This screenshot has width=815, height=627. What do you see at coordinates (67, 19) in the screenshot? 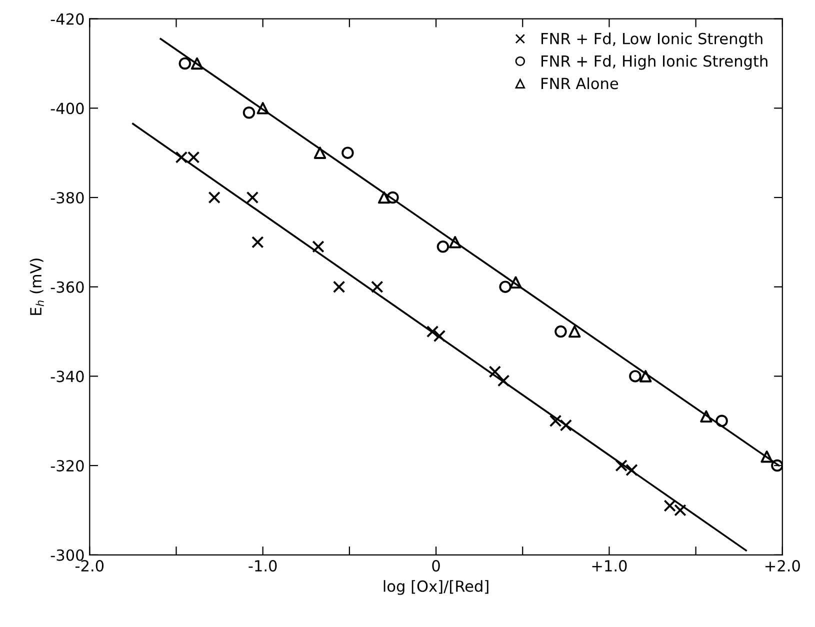
I see `y-tick-label: -420` at bounding box center [67, 19].